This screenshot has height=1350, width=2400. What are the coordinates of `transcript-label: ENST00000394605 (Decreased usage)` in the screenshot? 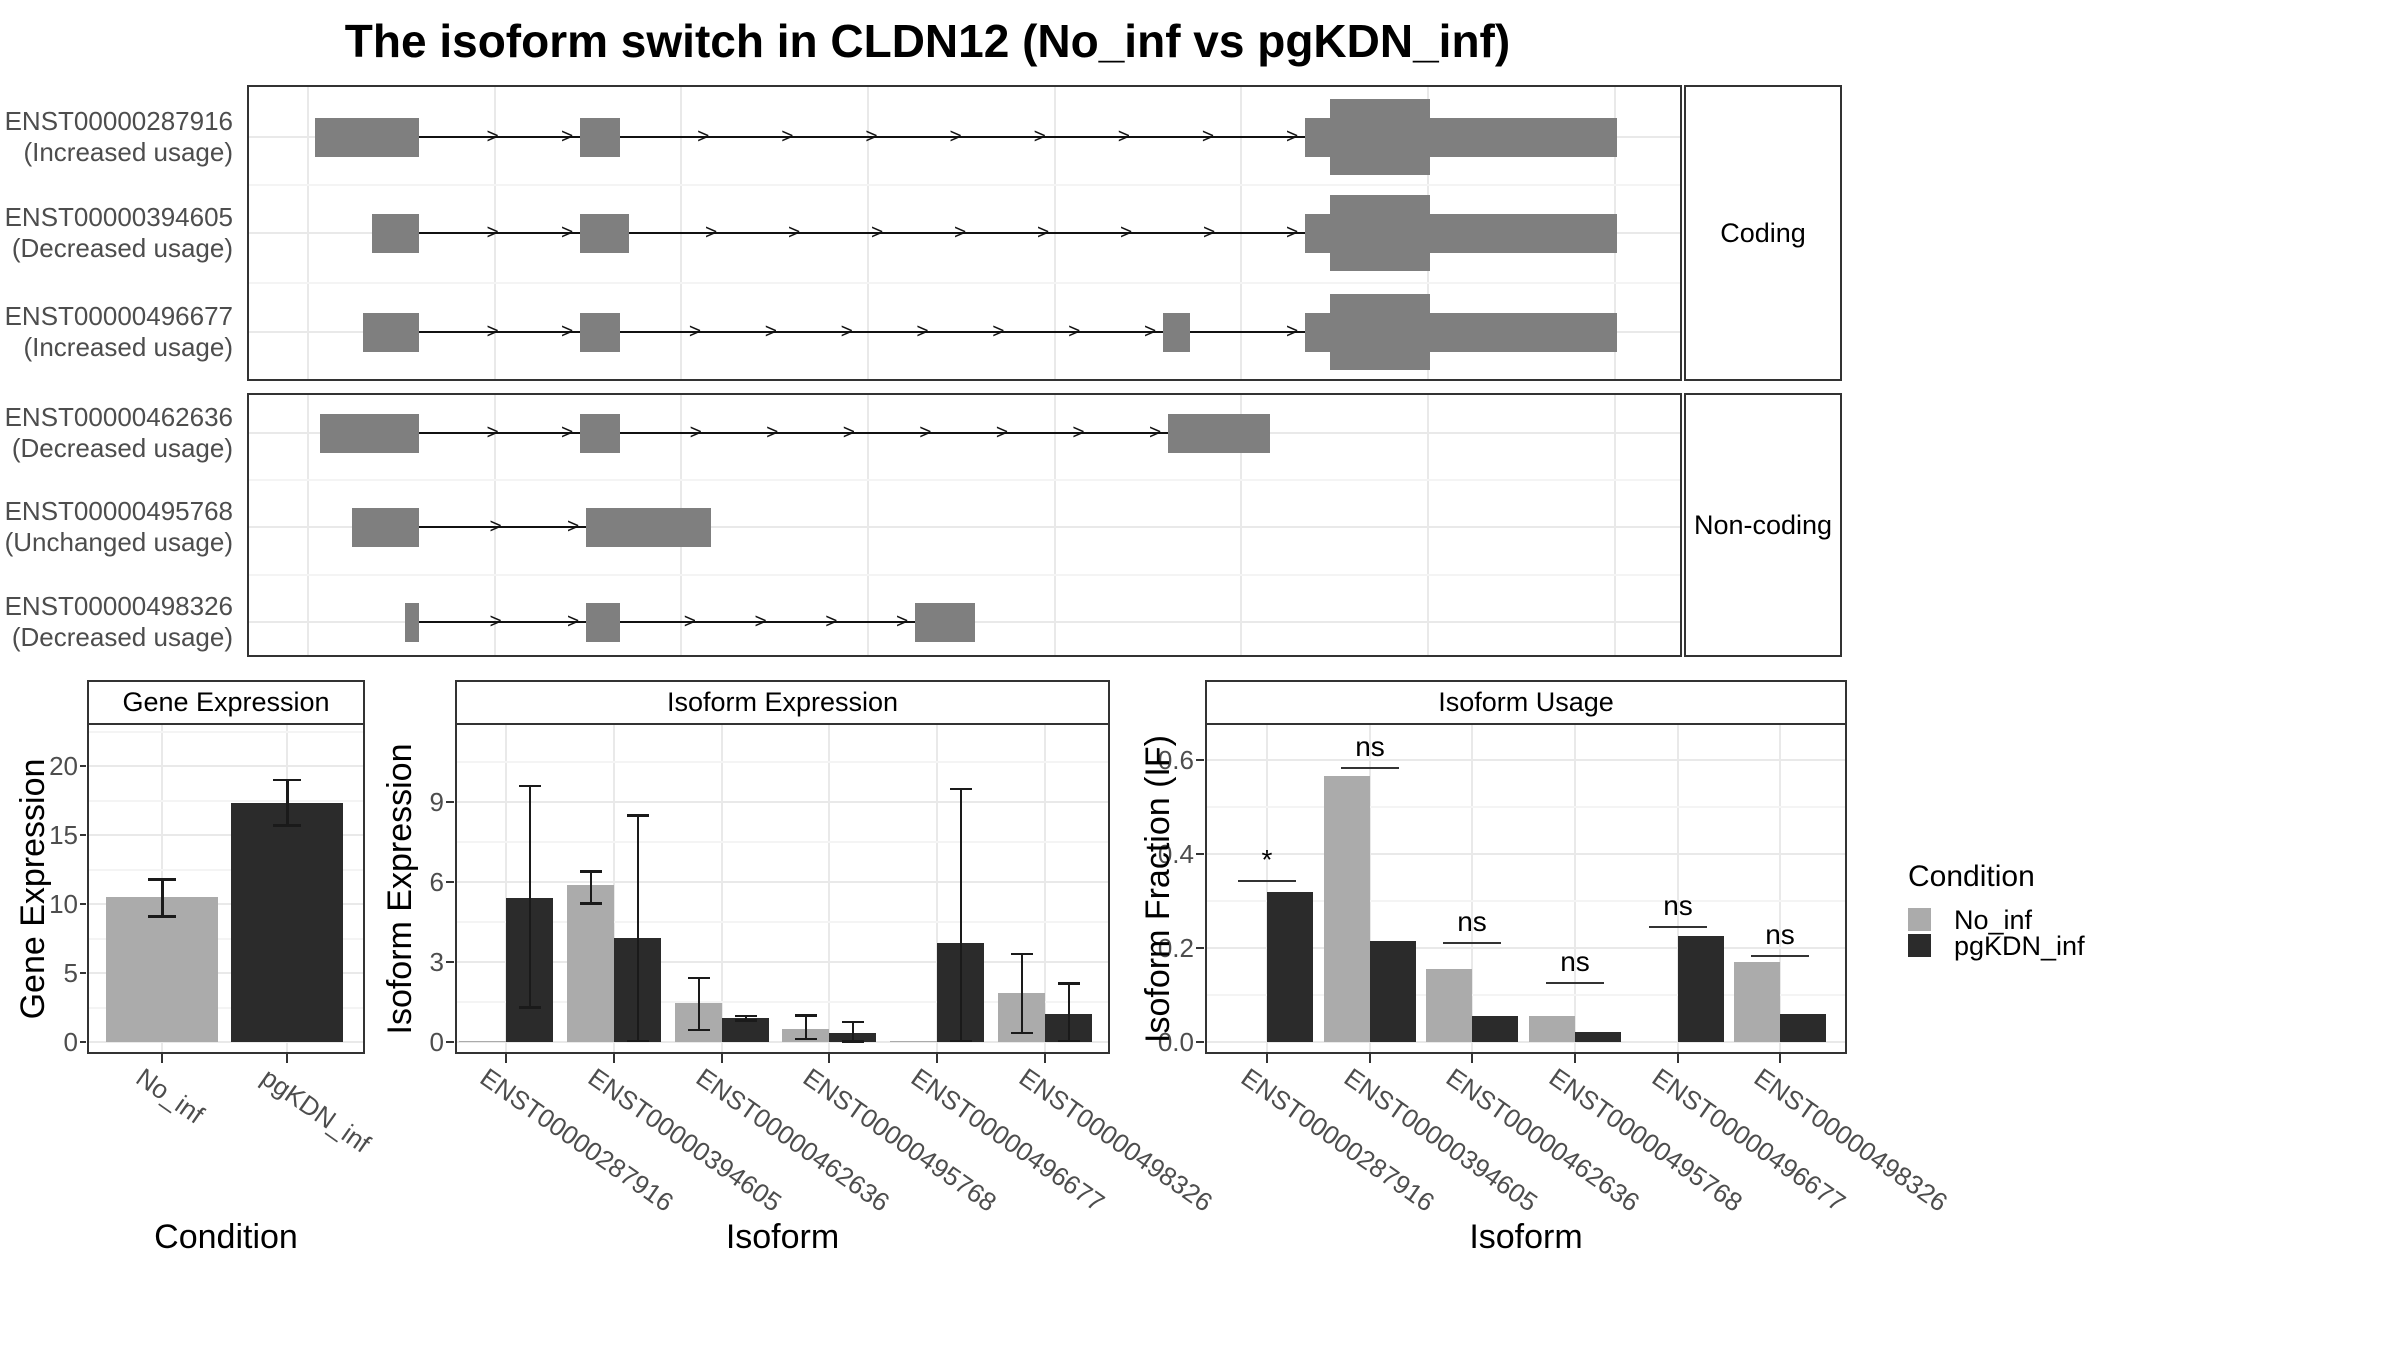 It's located at (118, 232).